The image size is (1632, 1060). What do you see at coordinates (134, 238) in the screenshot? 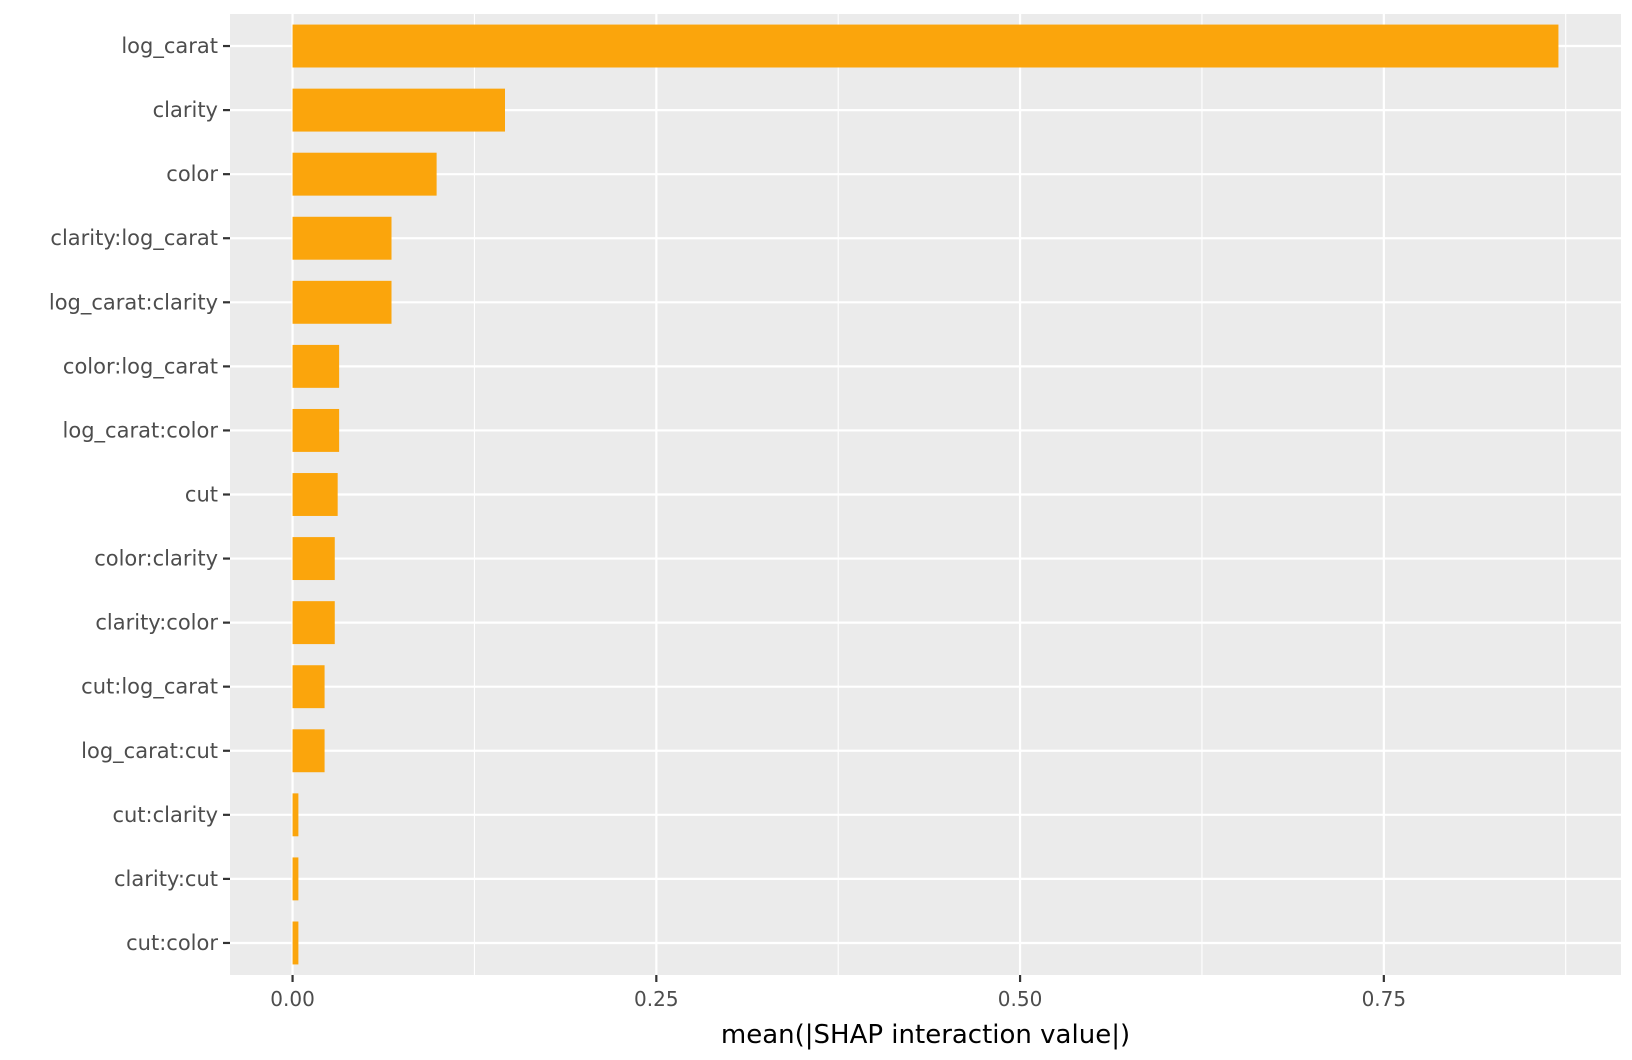
I see `y-tick-label: clarity:log_carat` at bounding box center [134, 238].